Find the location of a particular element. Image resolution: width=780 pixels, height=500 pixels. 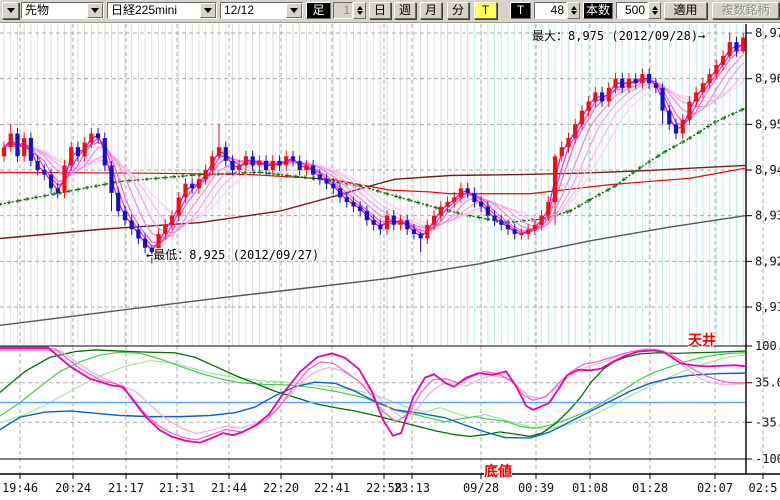

osc-blue is located at coordinates (373, 405).